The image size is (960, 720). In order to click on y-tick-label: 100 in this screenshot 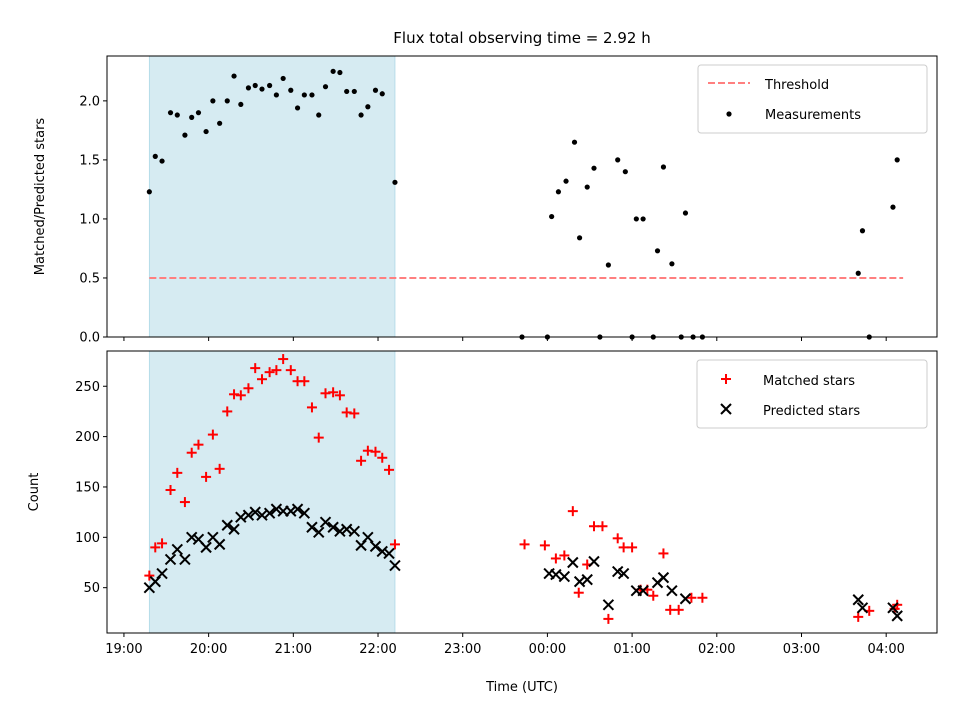, I will do `click(87, 538)`.